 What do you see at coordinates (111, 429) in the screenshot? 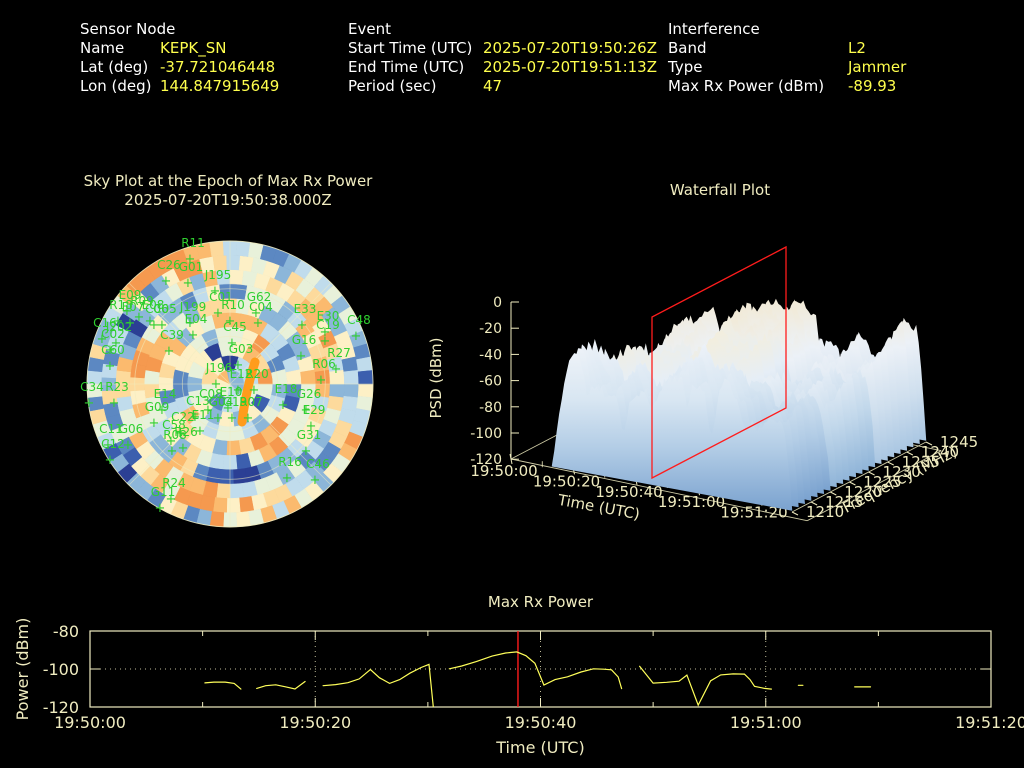
I see `svg-text: C11` at bounding box center [111, 429].